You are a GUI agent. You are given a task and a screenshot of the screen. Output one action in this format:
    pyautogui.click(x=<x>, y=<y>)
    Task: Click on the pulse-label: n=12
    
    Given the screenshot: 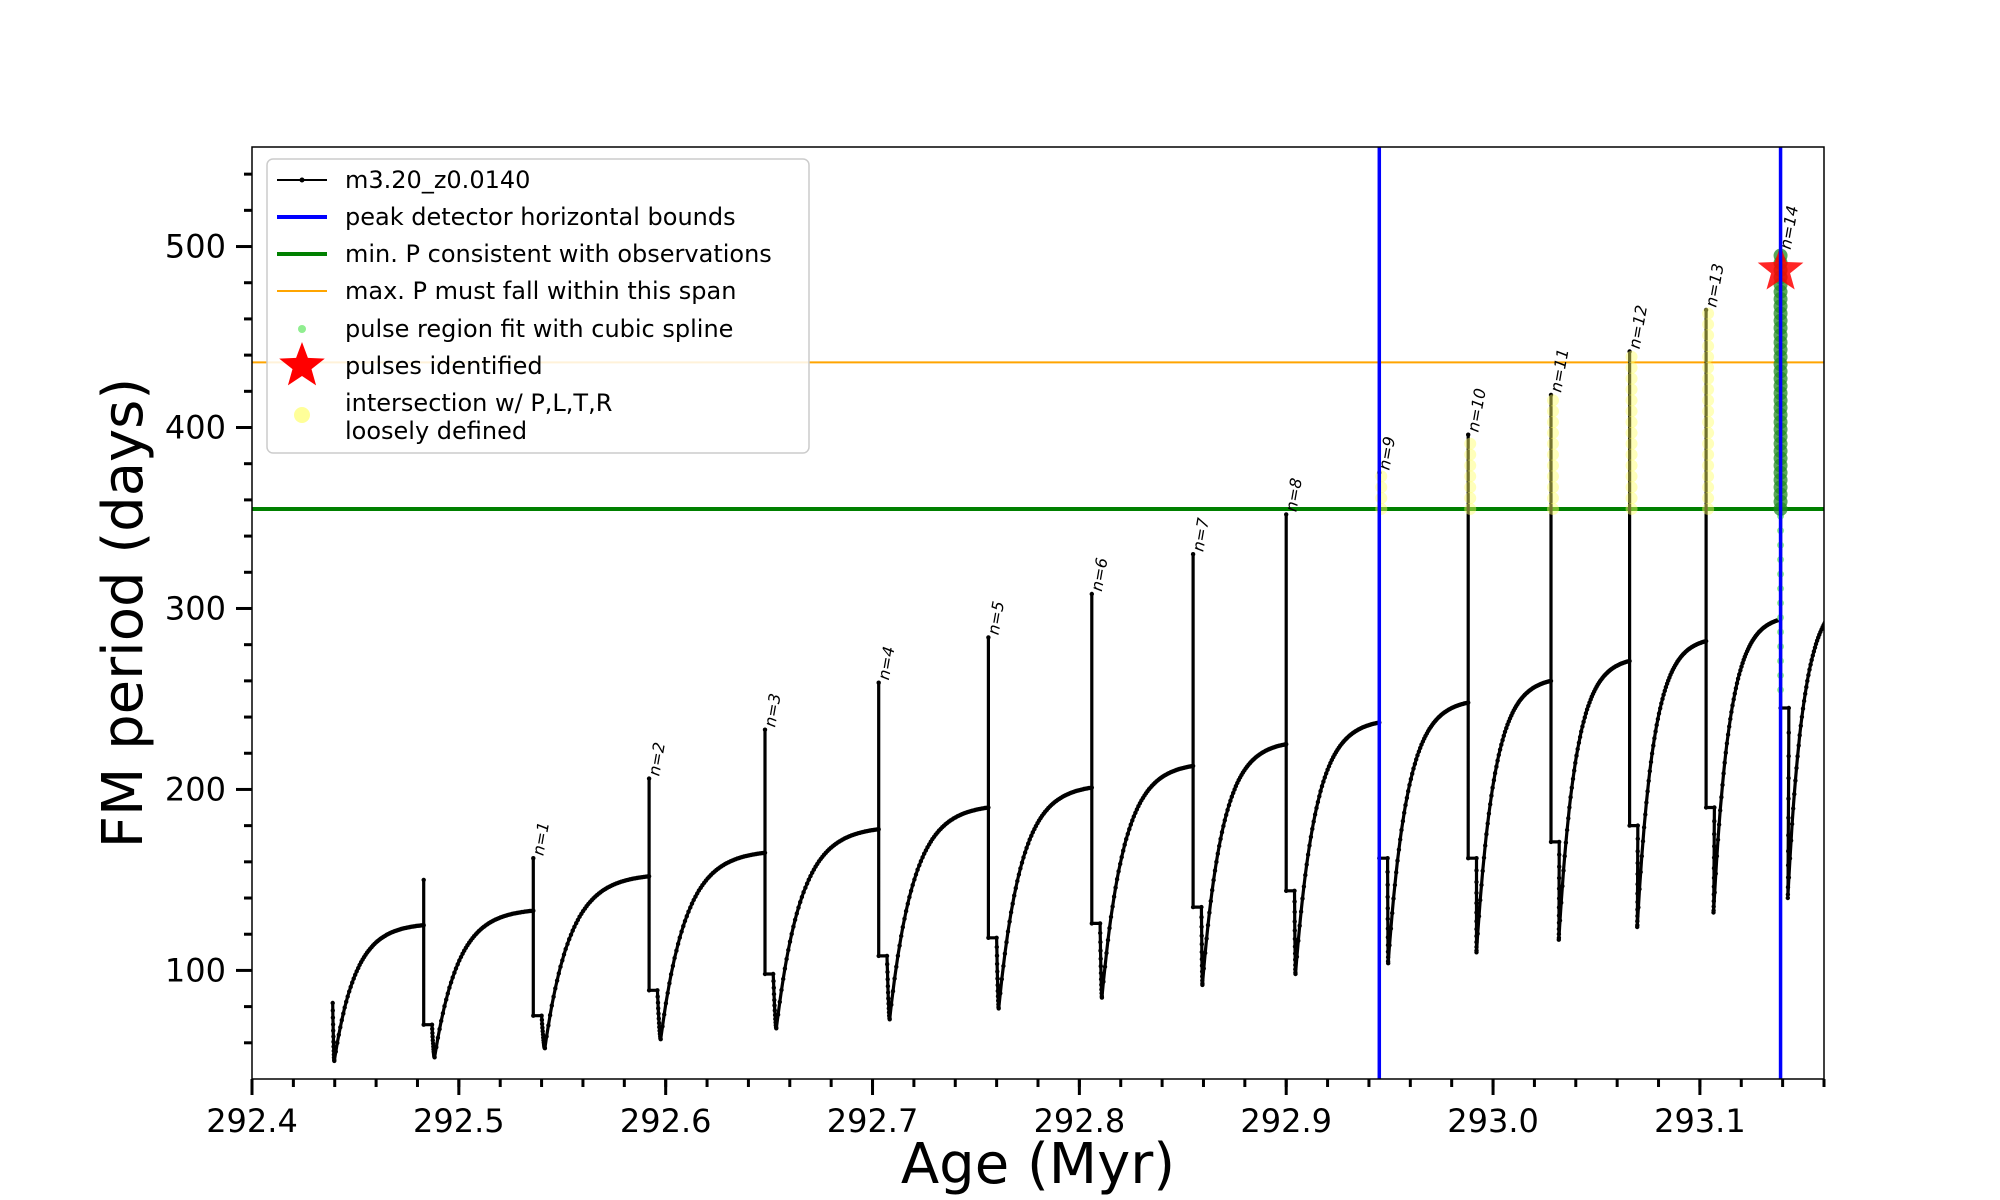 What is the action you would take?
    pyautogui.click(x=1638, y=327)
    